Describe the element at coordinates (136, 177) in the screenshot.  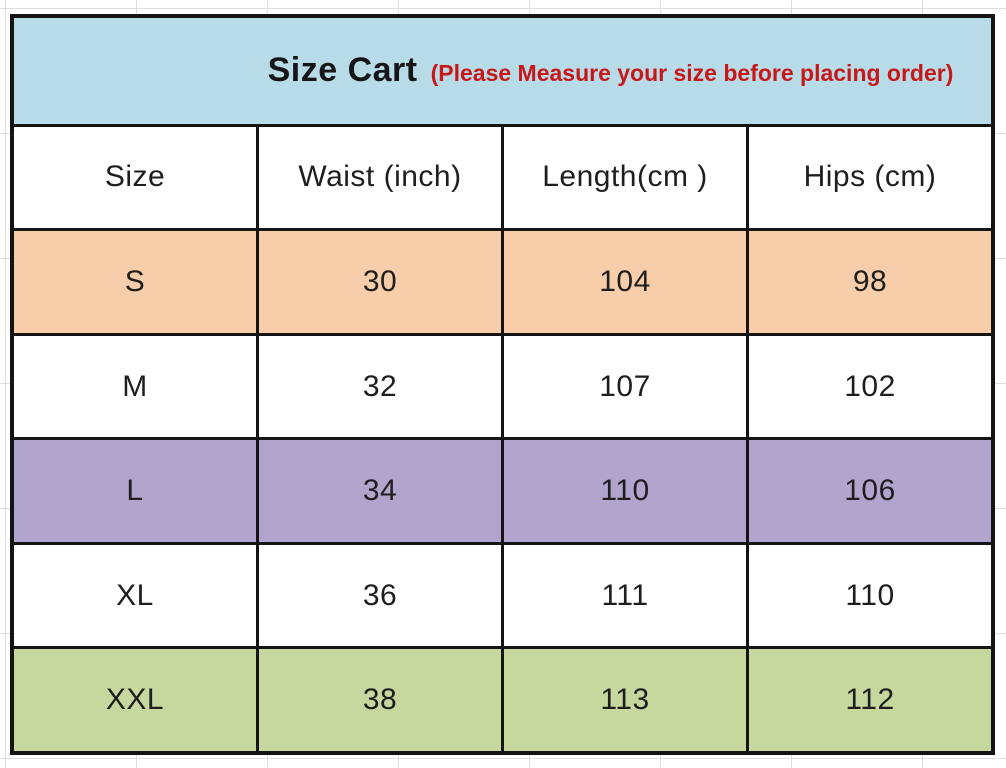
I see `column-header-size: Size` at that location.